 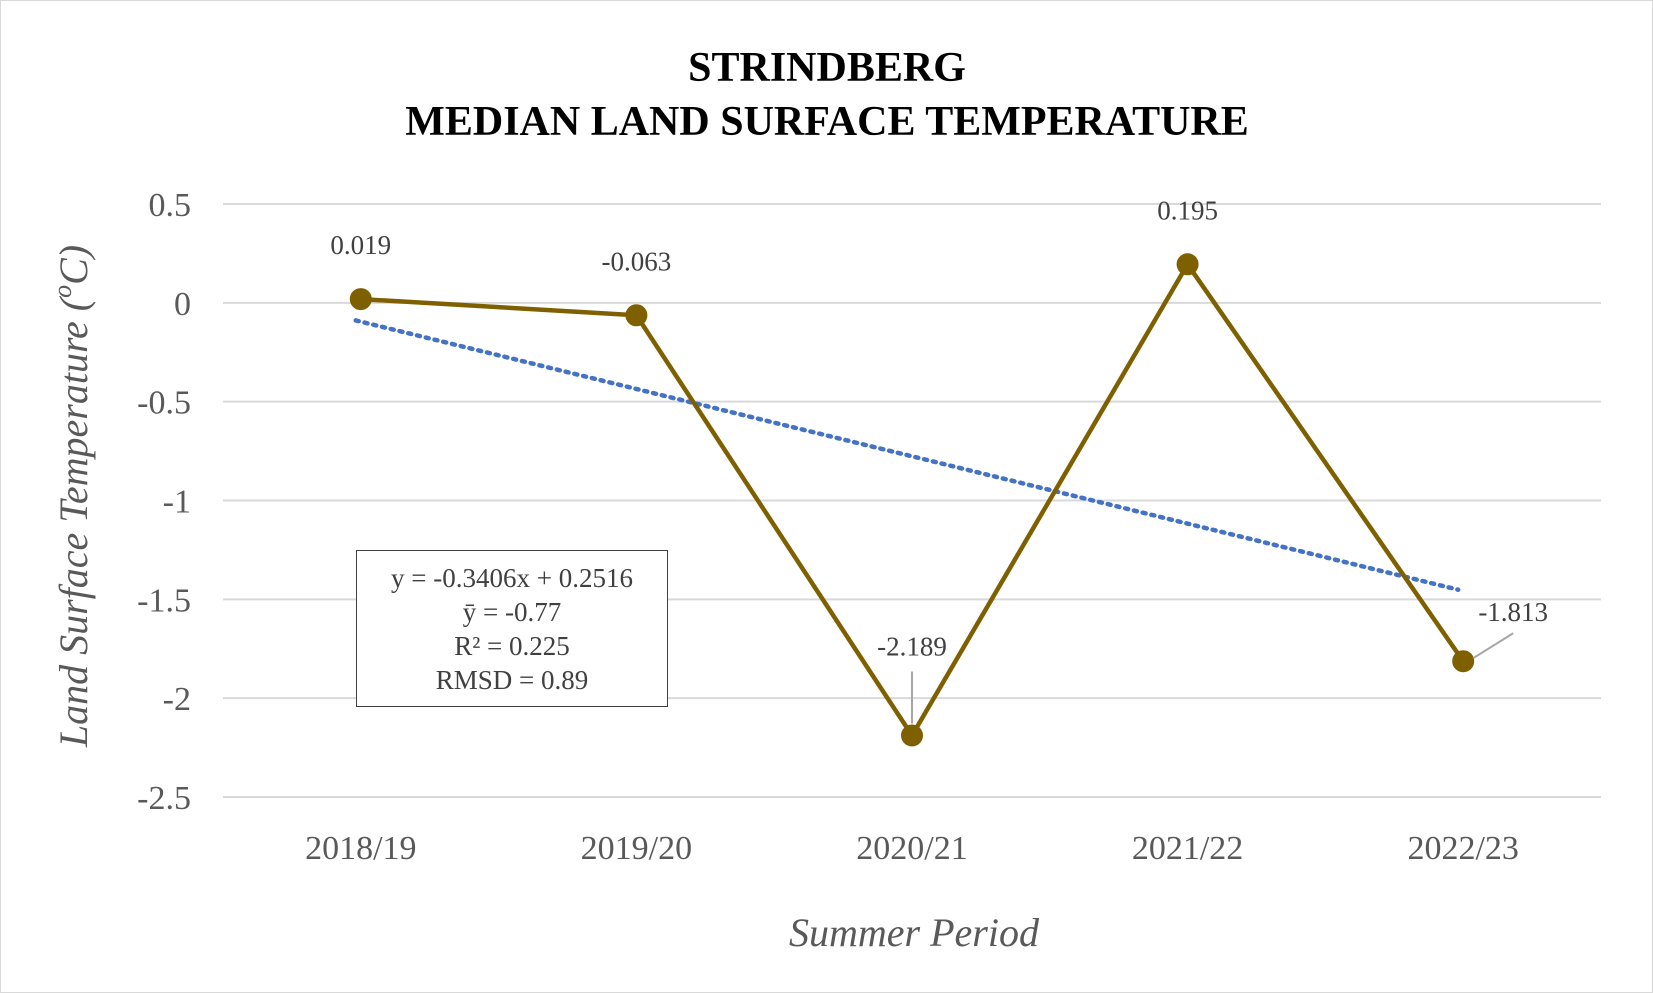 What do you see at coordinates (360, 245) in the screenshot?
I see `data-label: 0.019` at bounding box center [360, 245].